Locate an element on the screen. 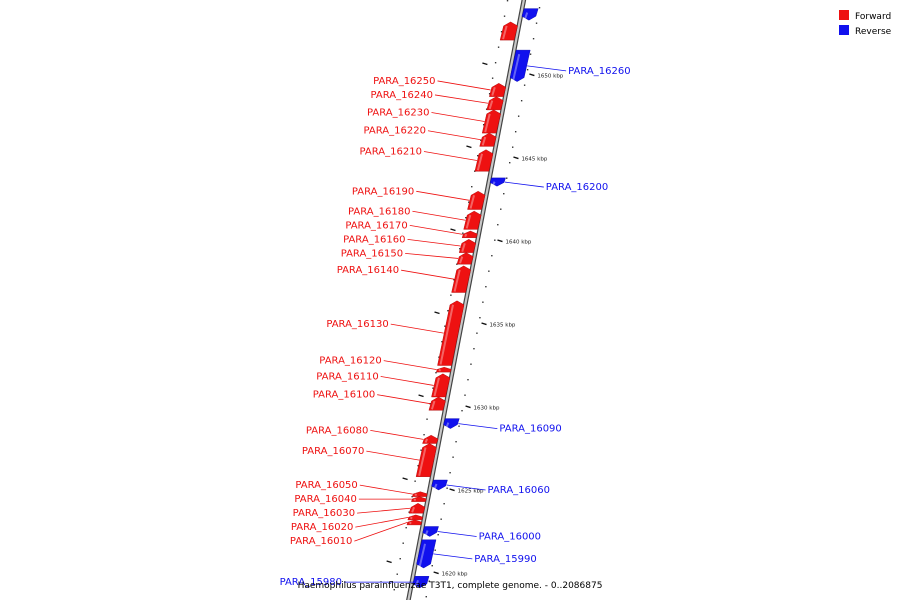 The height and width of the screenshot is (600, 900). gene-label: PARA_16130 is located at coordinates (357, 324).